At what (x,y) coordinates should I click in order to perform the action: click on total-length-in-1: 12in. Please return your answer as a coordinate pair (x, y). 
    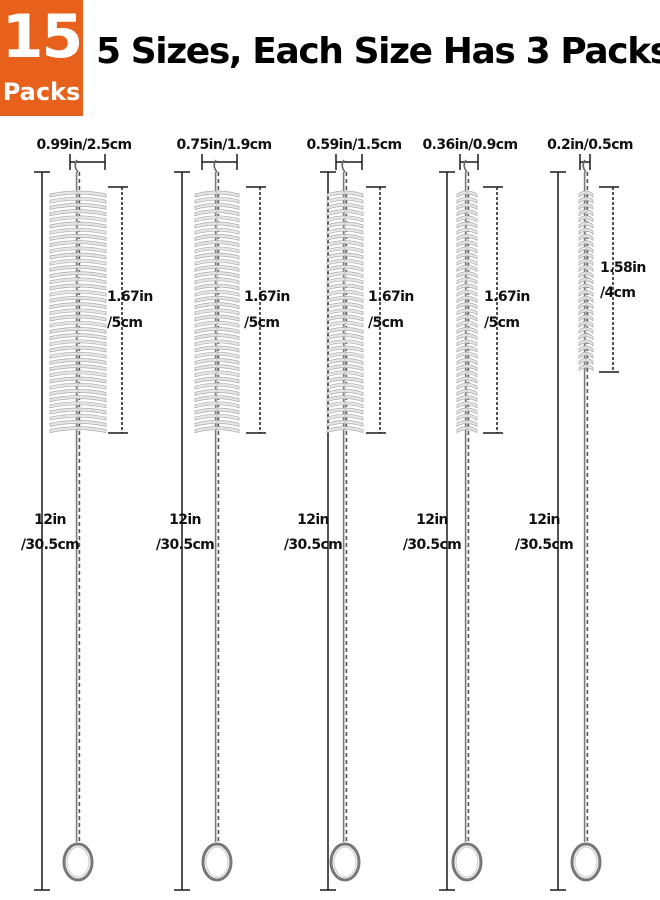
    Looking at the image, I should click on (50, 520).